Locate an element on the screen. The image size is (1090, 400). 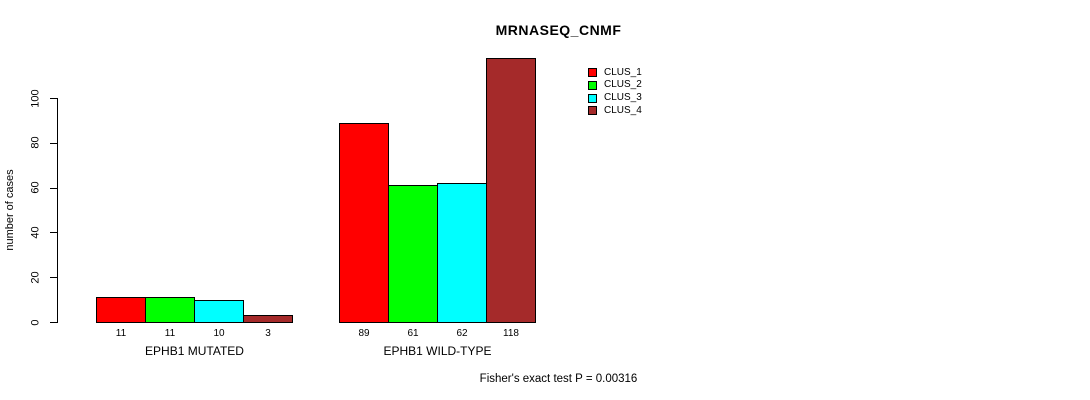
bar-value-label: 61 is located at coordinates (413, 333).